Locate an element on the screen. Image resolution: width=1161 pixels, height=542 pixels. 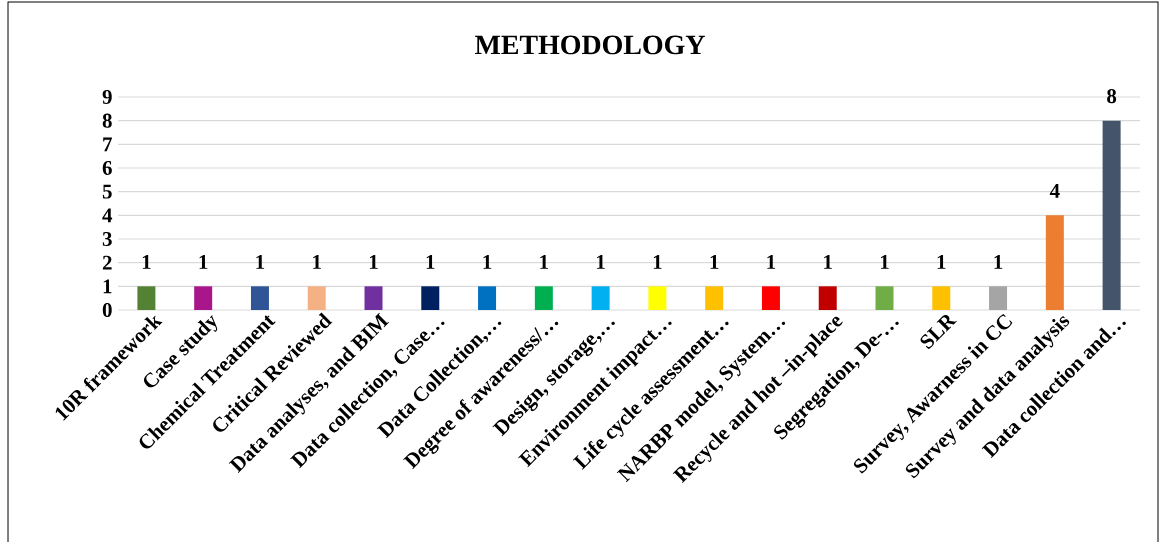
y-tick-label: 8 is located at coordinates (107, 120).